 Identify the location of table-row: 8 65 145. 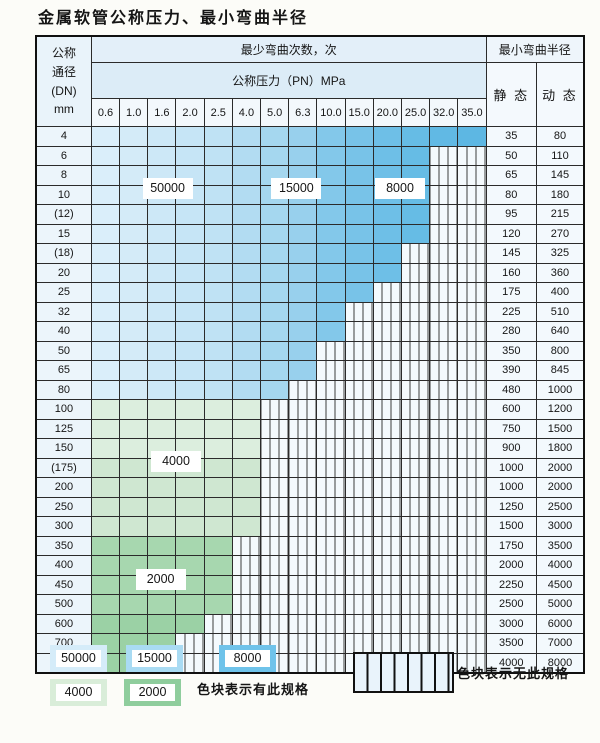
(310, 175).